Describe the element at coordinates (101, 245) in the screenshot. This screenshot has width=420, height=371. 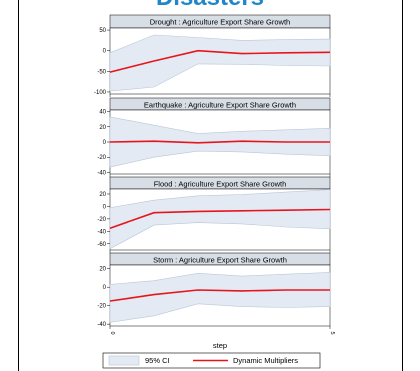
I see `y-tick-label: -60` at that location.